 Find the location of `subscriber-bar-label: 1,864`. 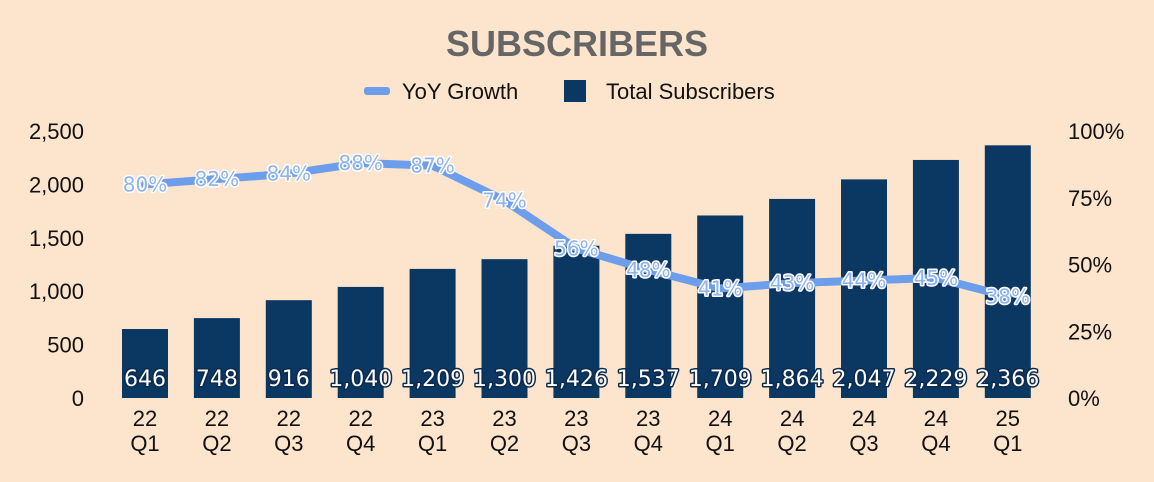

subscriber-bar-label: 1,864 is located at coordinates (792, 379).